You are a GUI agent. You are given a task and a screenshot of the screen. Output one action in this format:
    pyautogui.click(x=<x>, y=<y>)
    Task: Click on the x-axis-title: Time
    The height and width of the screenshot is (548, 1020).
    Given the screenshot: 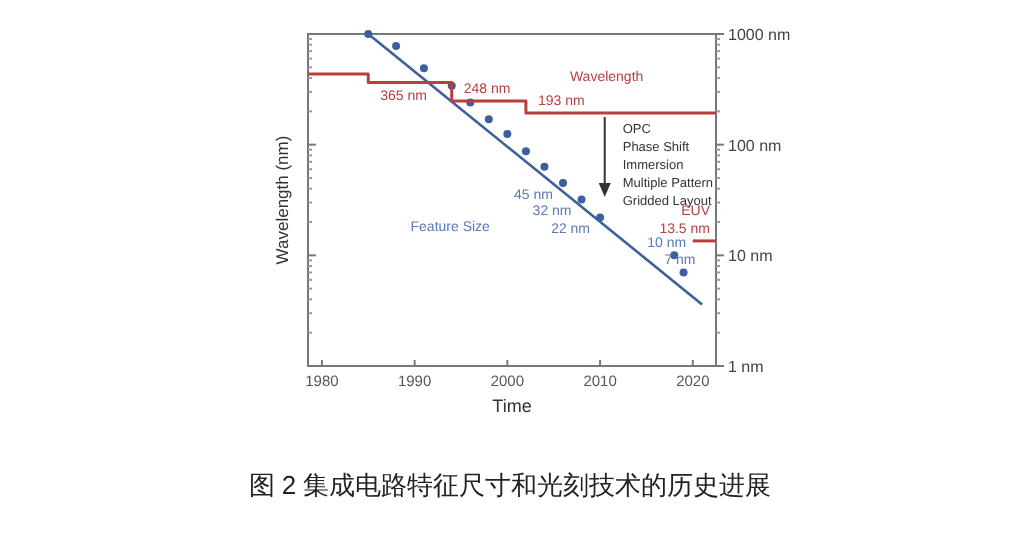 What is the action you would take?
    pyautogui.click(x=512, y=406)
    